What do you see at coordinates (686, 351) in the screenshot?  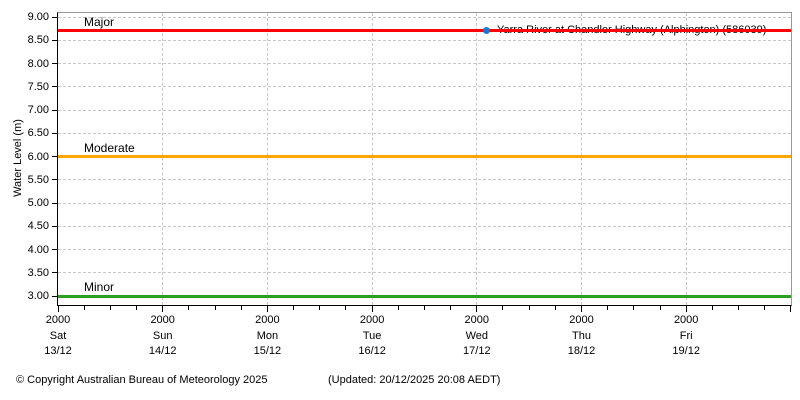 I see `x-tick-date: 19/12` at bounding box center [686, 351].